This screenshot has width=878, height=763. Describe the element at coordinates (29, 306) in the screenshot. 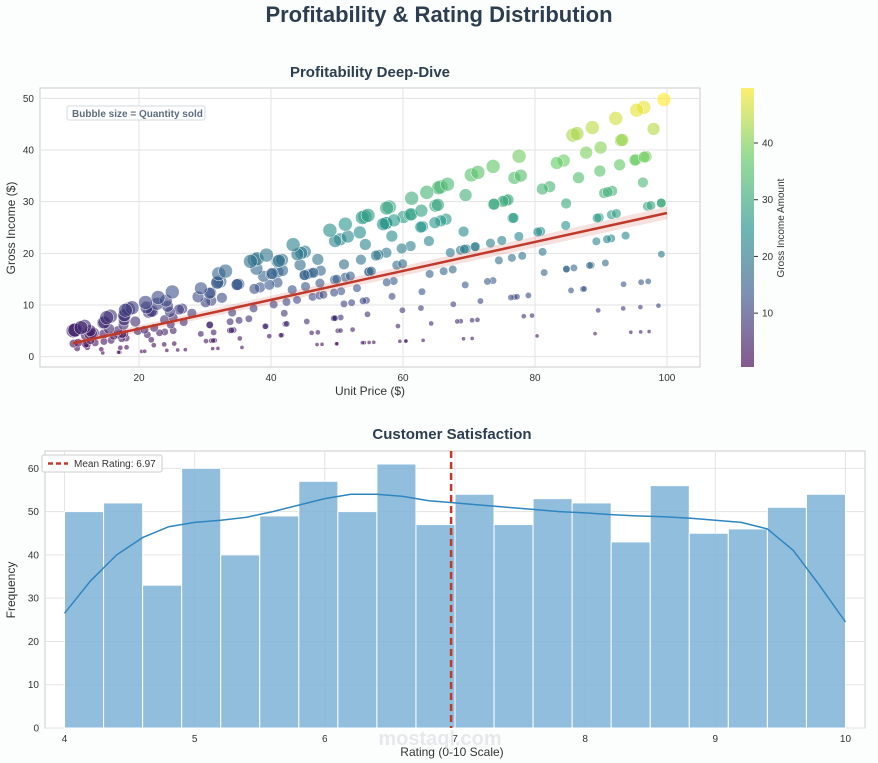

I see `y-tick-label: 10` at that location.